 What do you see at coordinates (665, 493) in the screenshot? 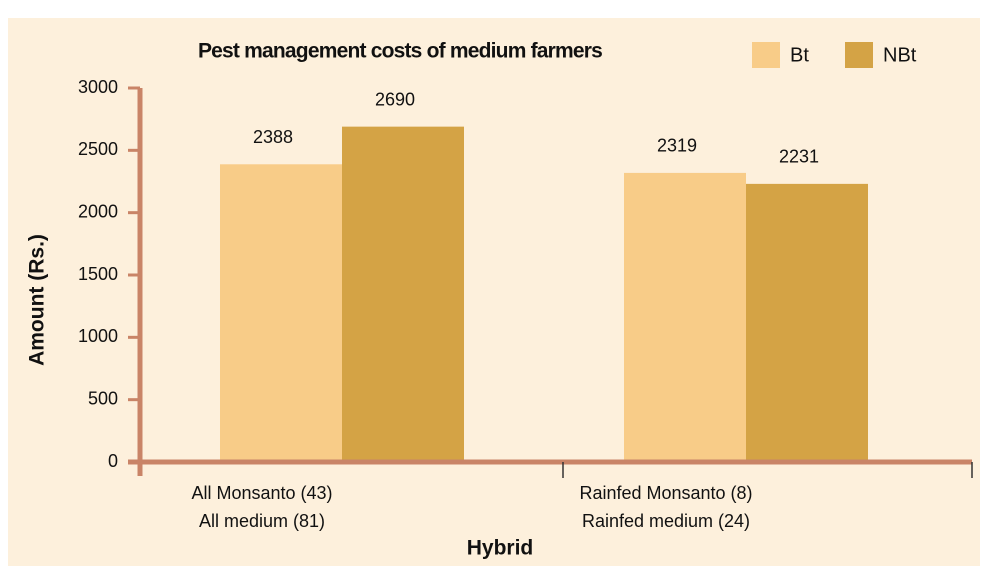
I see `x-tick-label: Rainfed Monsanto (8)` at bounding box center [665, 493].